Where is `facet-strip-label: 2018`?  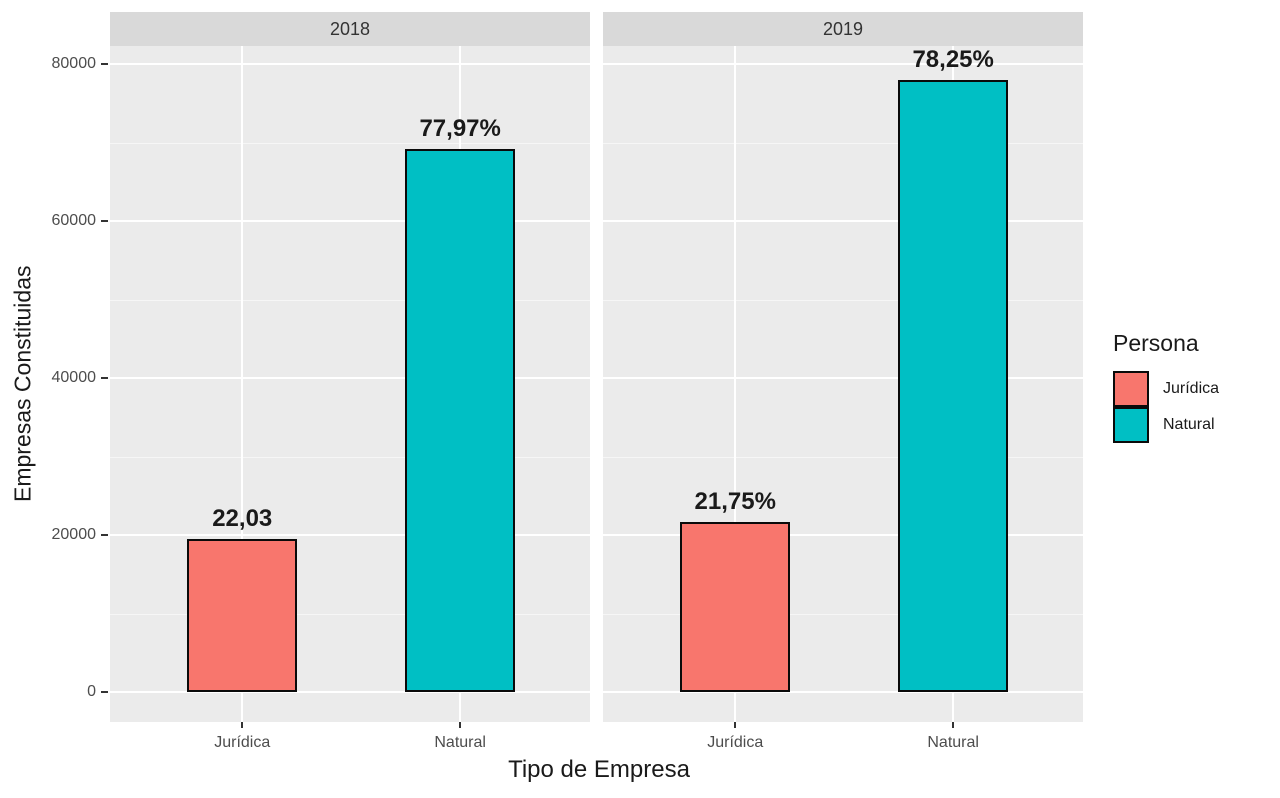
facet-strip-label: 2018 is located at coordinates (350, 28).